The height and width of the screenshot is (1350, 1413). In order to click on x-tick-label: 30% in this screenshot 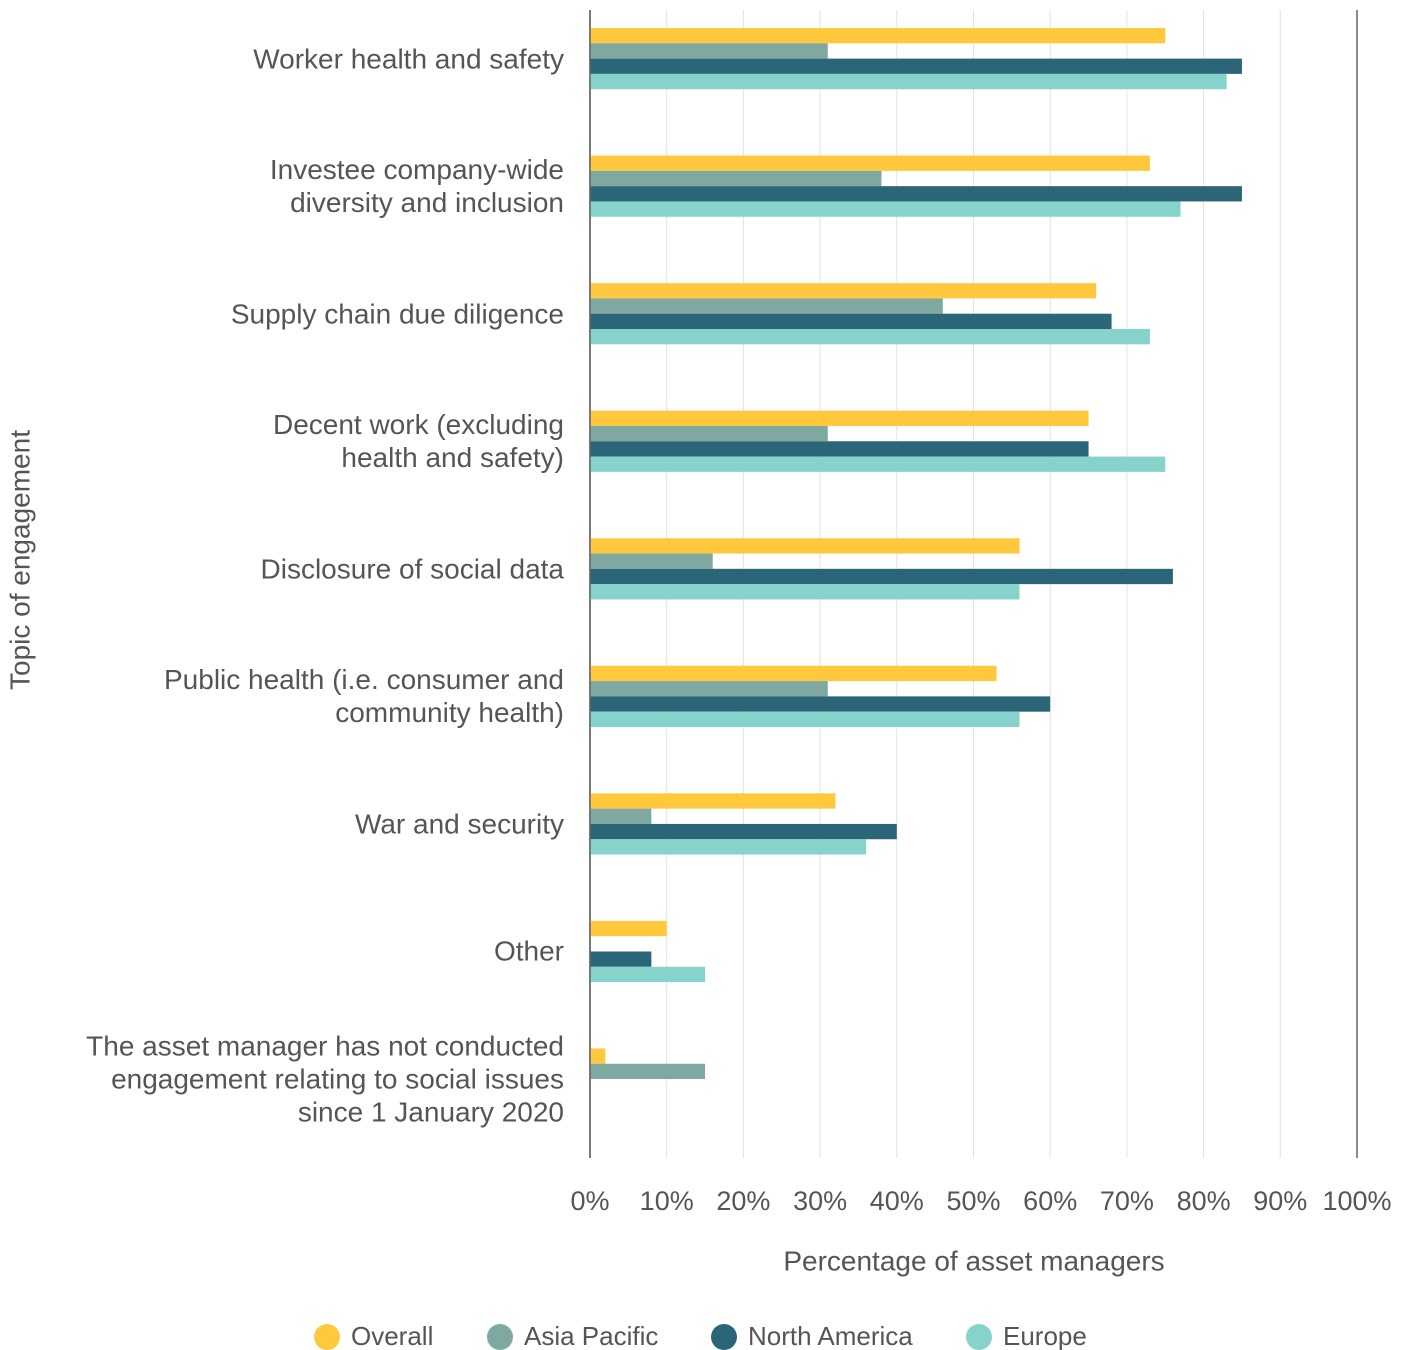, I will do `click(820, 1201)`.